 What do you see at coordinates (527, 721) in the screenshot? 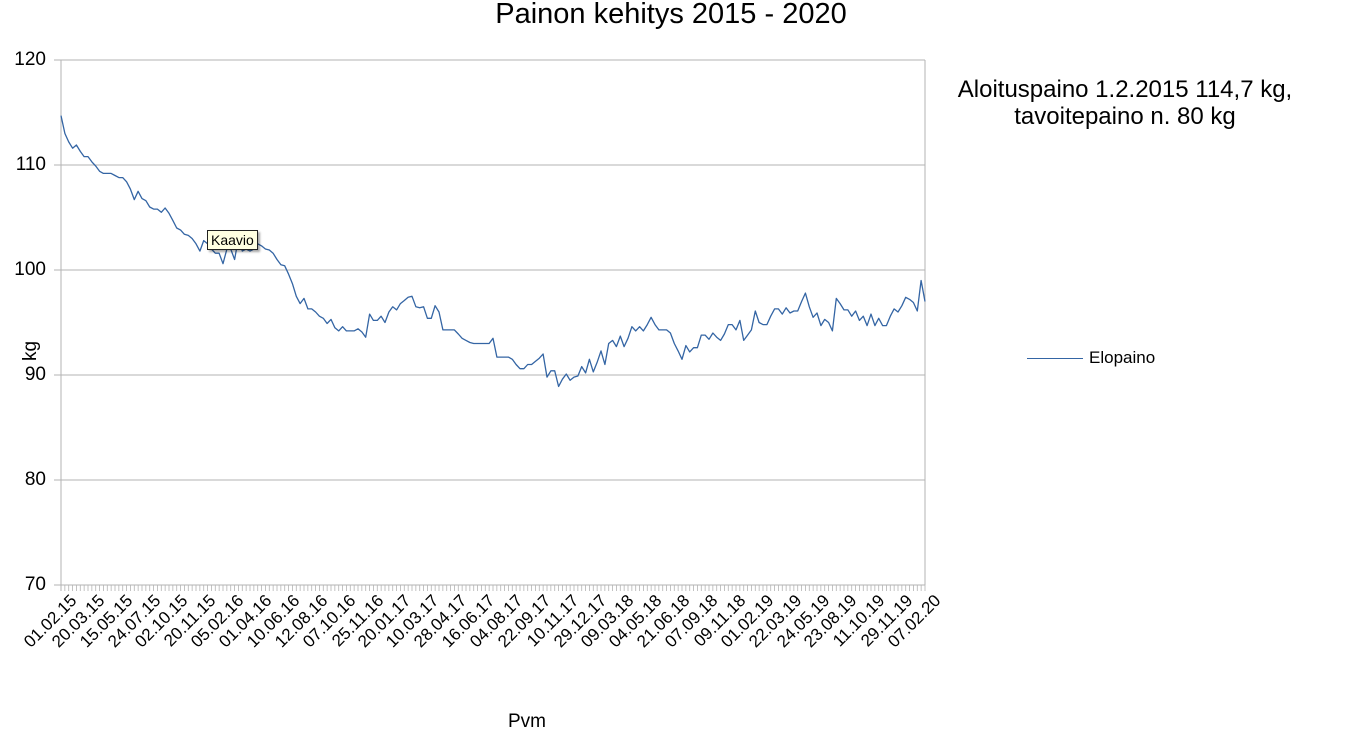
I see `x-axis-label: Pvm` at bounding box center [527, 721].